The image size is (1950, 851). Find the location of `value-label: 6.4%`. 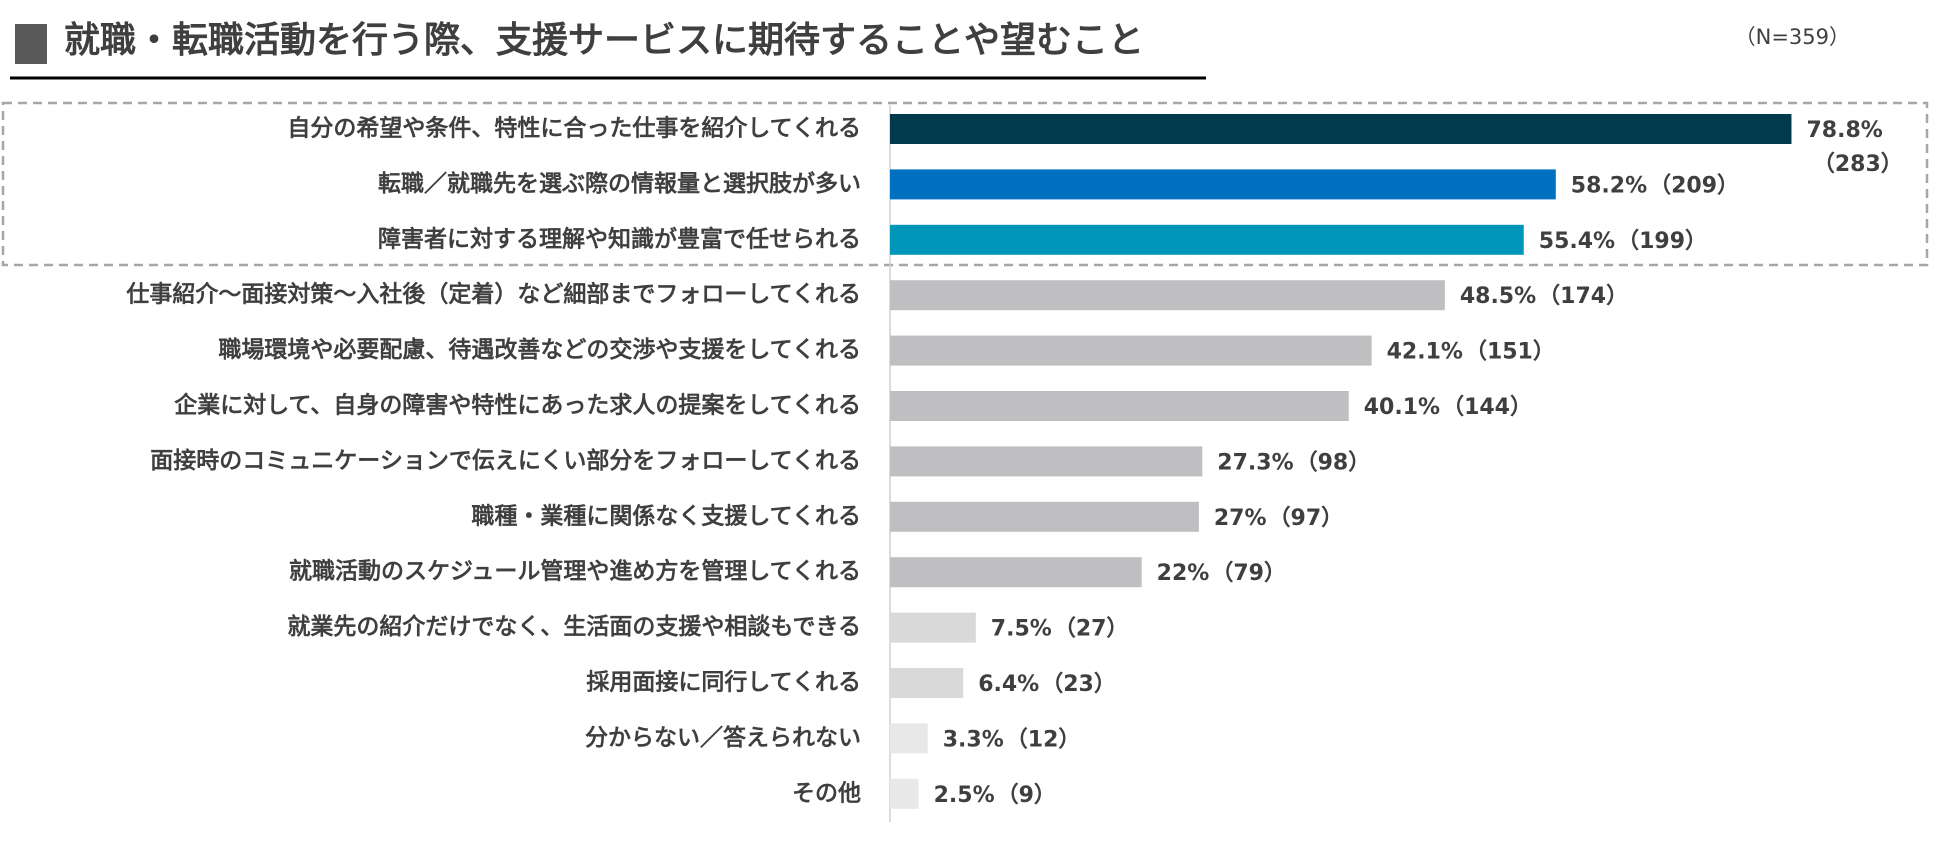

value-label: 6.4% is located at coordinates (1008, 684).